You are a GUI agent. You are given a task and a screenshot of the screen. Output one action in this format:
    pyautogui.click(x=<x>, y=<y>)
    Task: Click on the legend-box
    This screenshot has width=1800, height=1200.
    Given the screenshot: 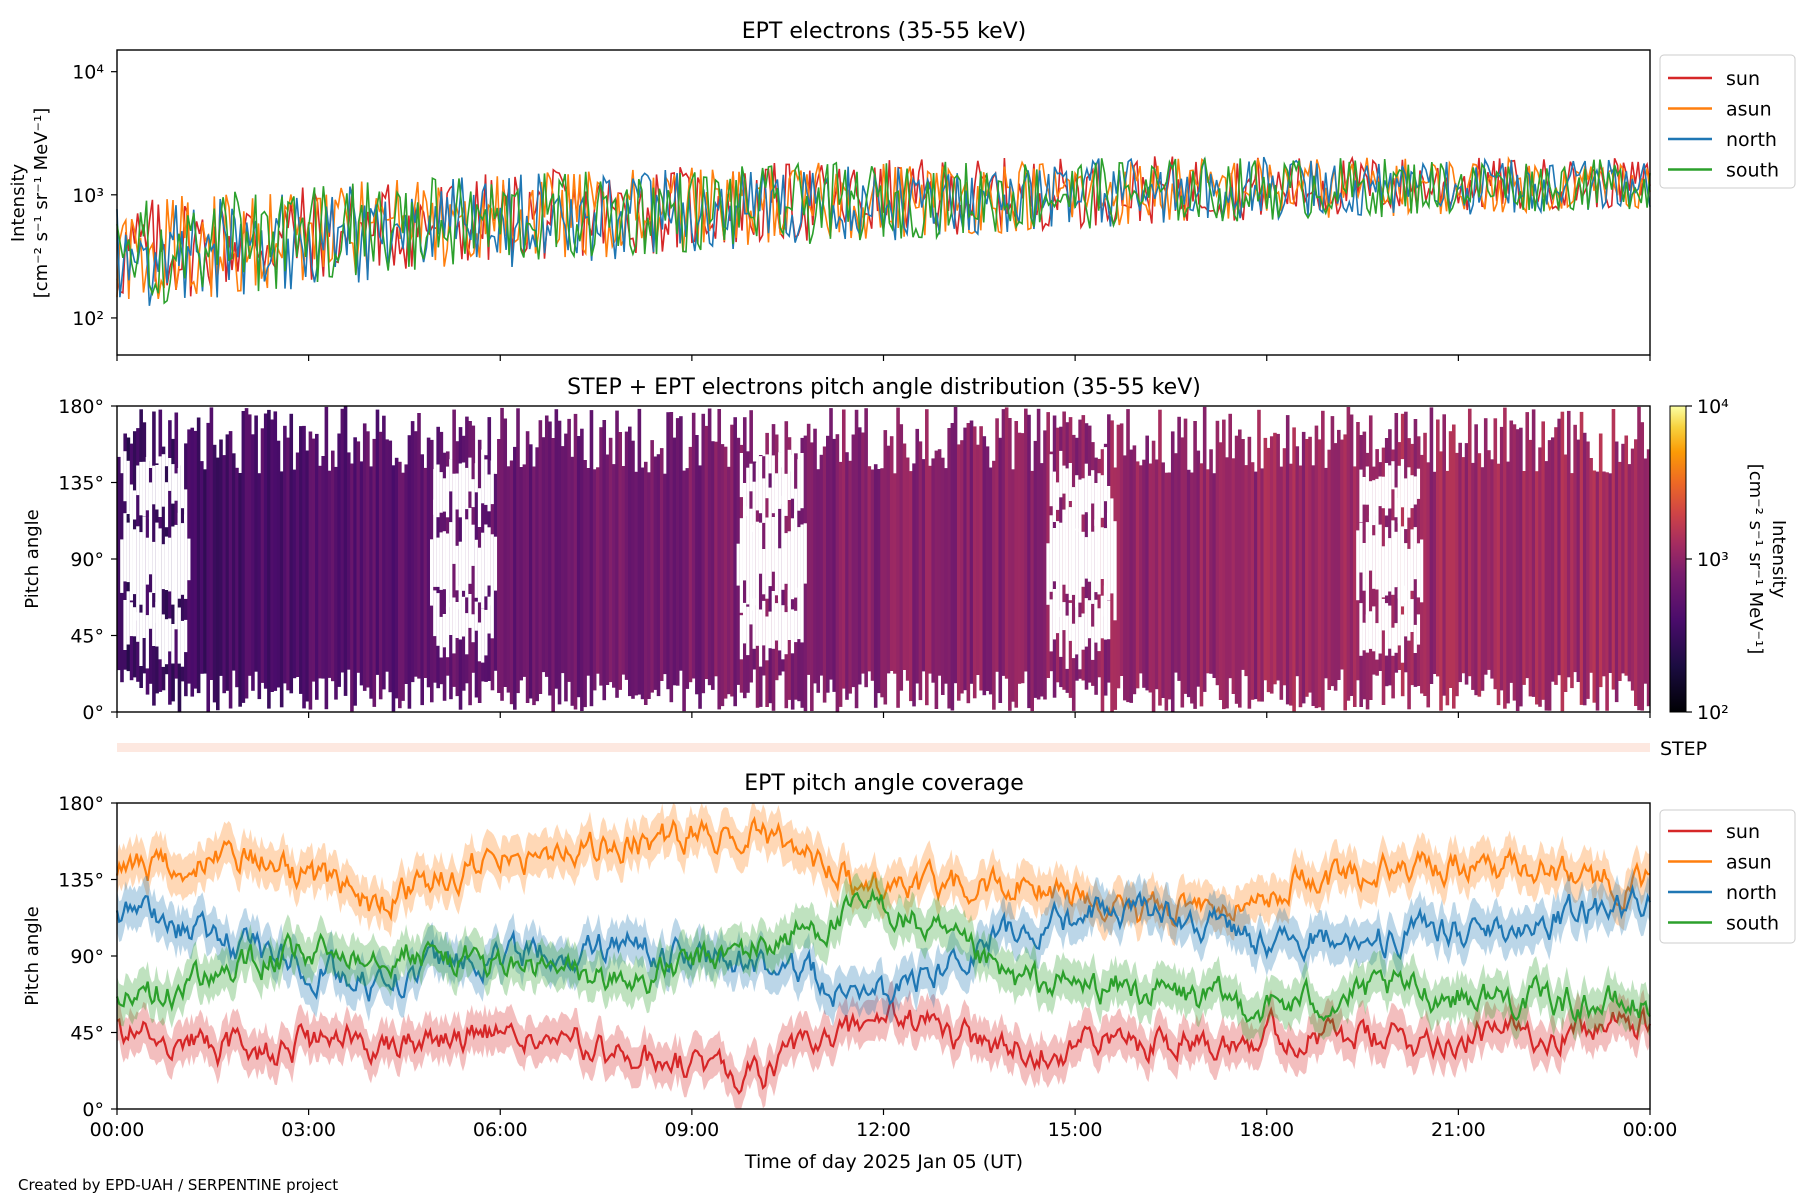 What is the action you would take?
    pyautogui.click(x=1727, y=876)
    